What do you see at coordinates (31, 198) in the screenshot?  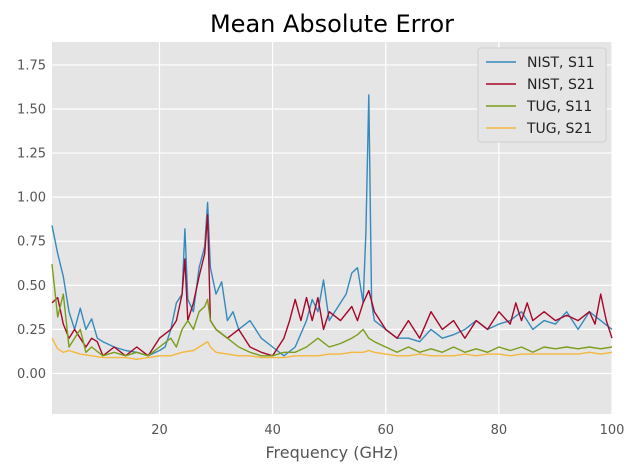 I see `y-tick-label: 1.00` at bounding box center [31, 198].